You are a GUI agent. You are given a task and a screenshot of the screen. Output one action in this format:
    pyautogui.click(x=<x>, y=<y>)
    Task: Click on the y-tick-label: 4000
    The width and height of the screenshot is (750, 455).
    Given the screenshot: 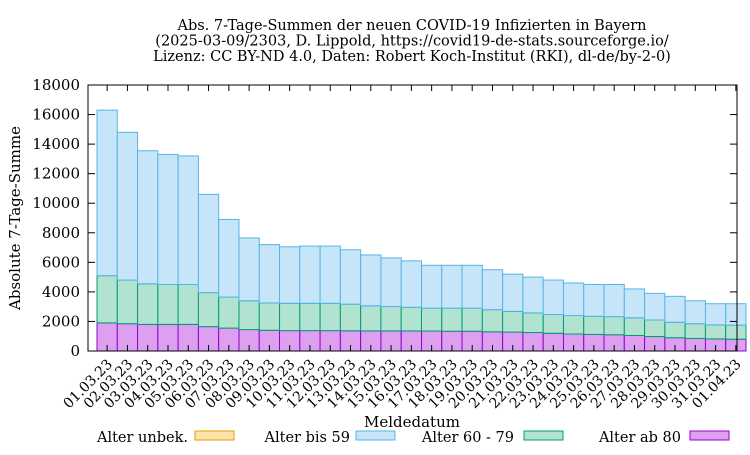 What is the action you would take?
    pyautogui.click(x=61, y=292)
    